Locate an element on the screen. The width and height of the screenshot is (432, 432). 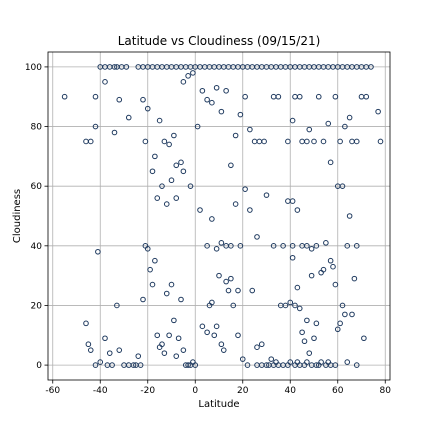
y-axis-label: Cloudiness is located at coordinates (17, 216).